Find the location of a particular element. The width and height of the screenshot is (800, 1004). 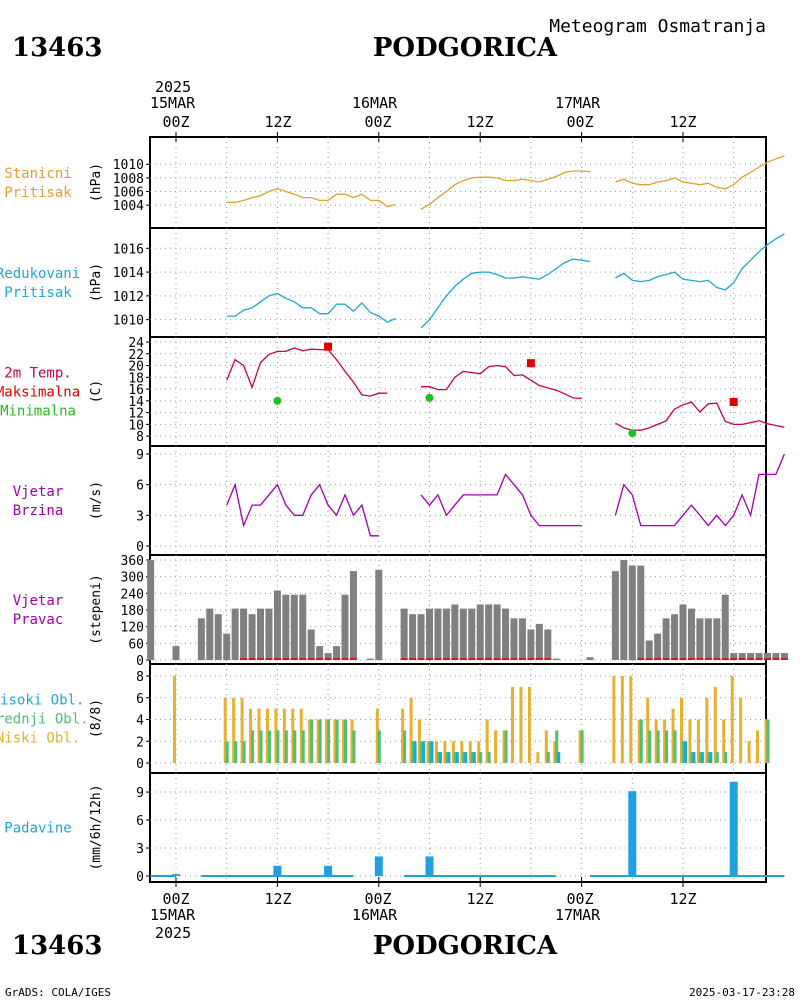

y-tick-label: 10 is located at coordinates (136, 425).